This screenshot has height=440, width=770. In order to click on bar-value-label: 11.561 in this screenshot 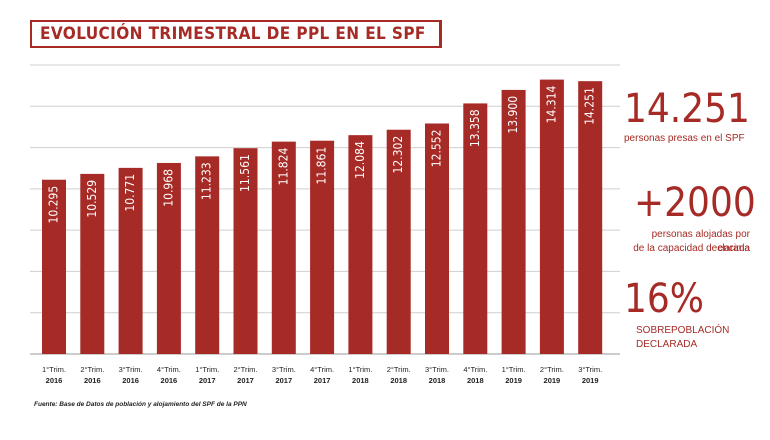, I will do `click(245, 173)`.